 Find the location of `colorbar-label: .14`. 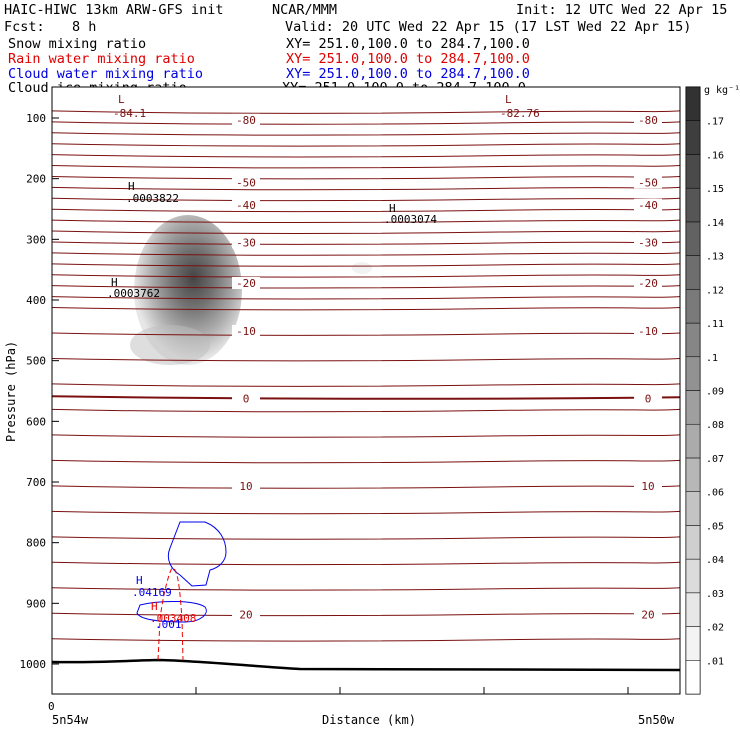

colorbar-label: .14 is located at coordinates (715, 223).